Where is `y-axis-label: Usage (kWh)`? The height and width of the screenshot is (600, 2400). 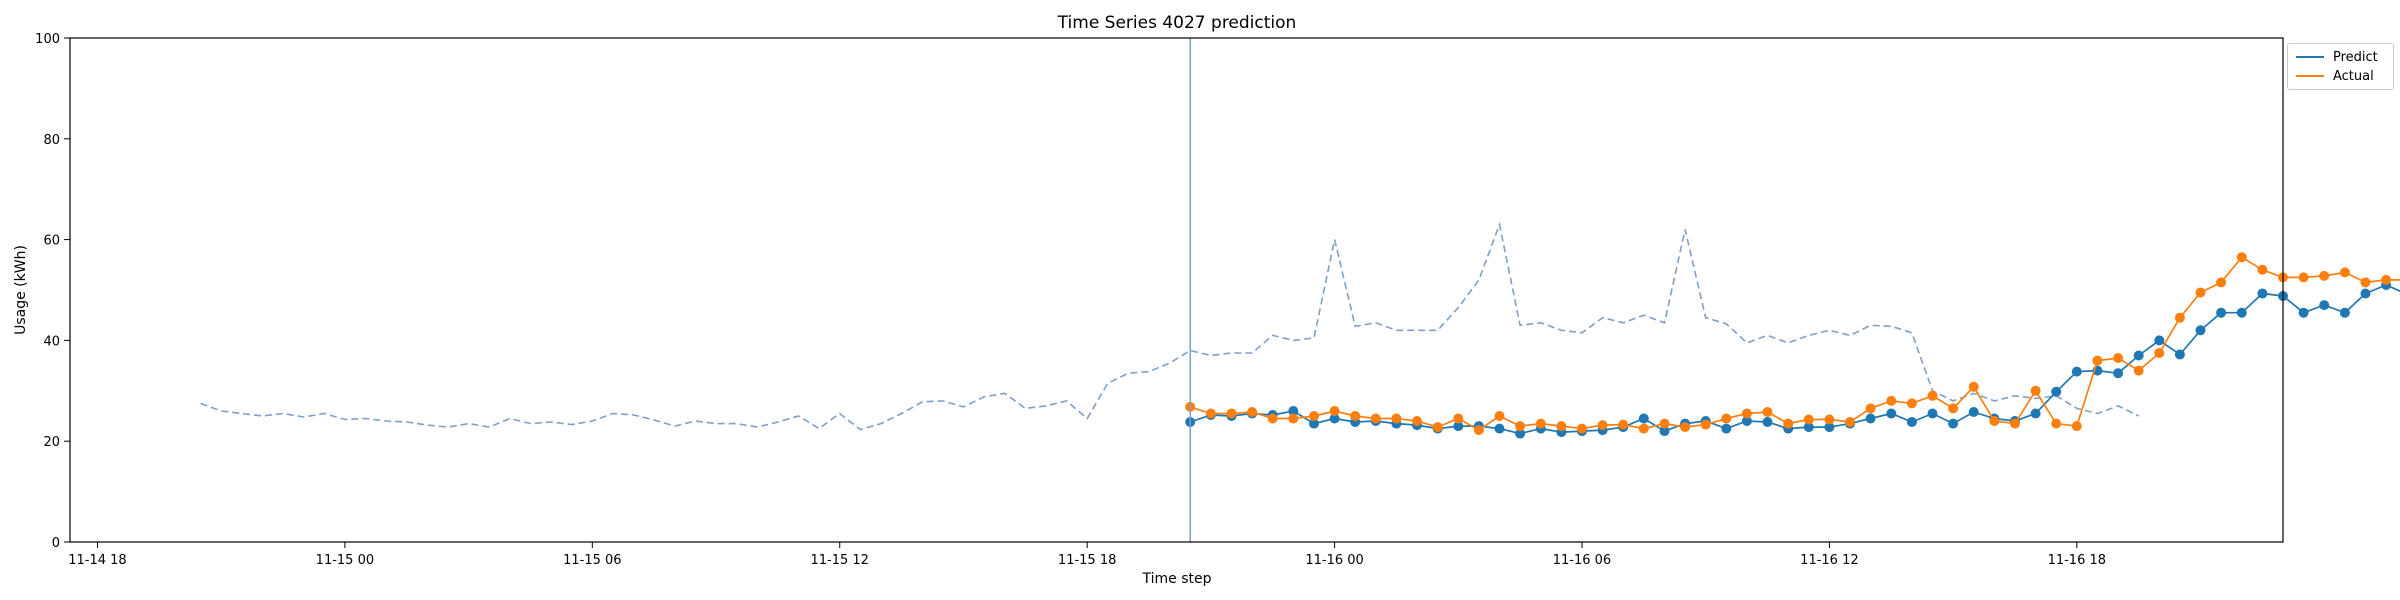
y-axis-label: Usage (kWh) is located at coordinates (21, 290).